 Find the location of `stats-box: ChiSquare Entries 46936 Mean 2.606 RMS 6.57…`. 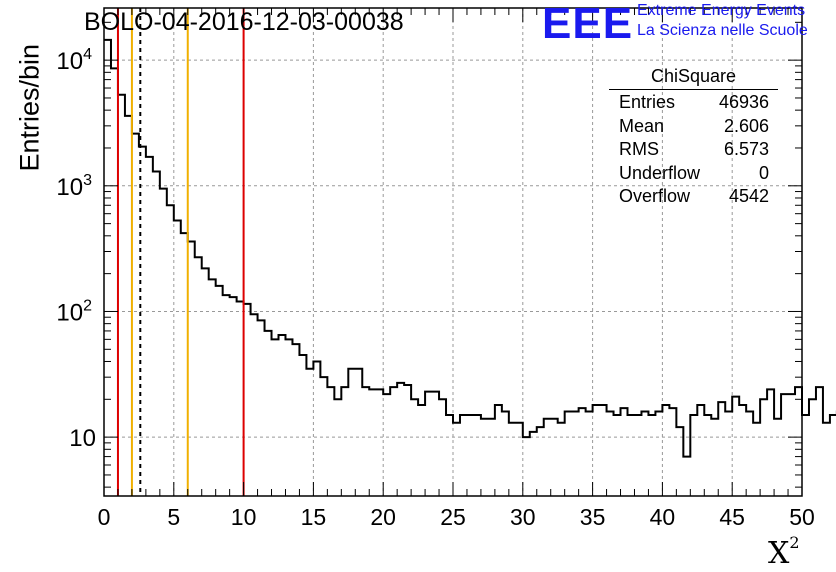

stats-box: ChiSquare Entries 46936 Mean 2.606 RMS 6.57… is located at coordinates (693, 138).